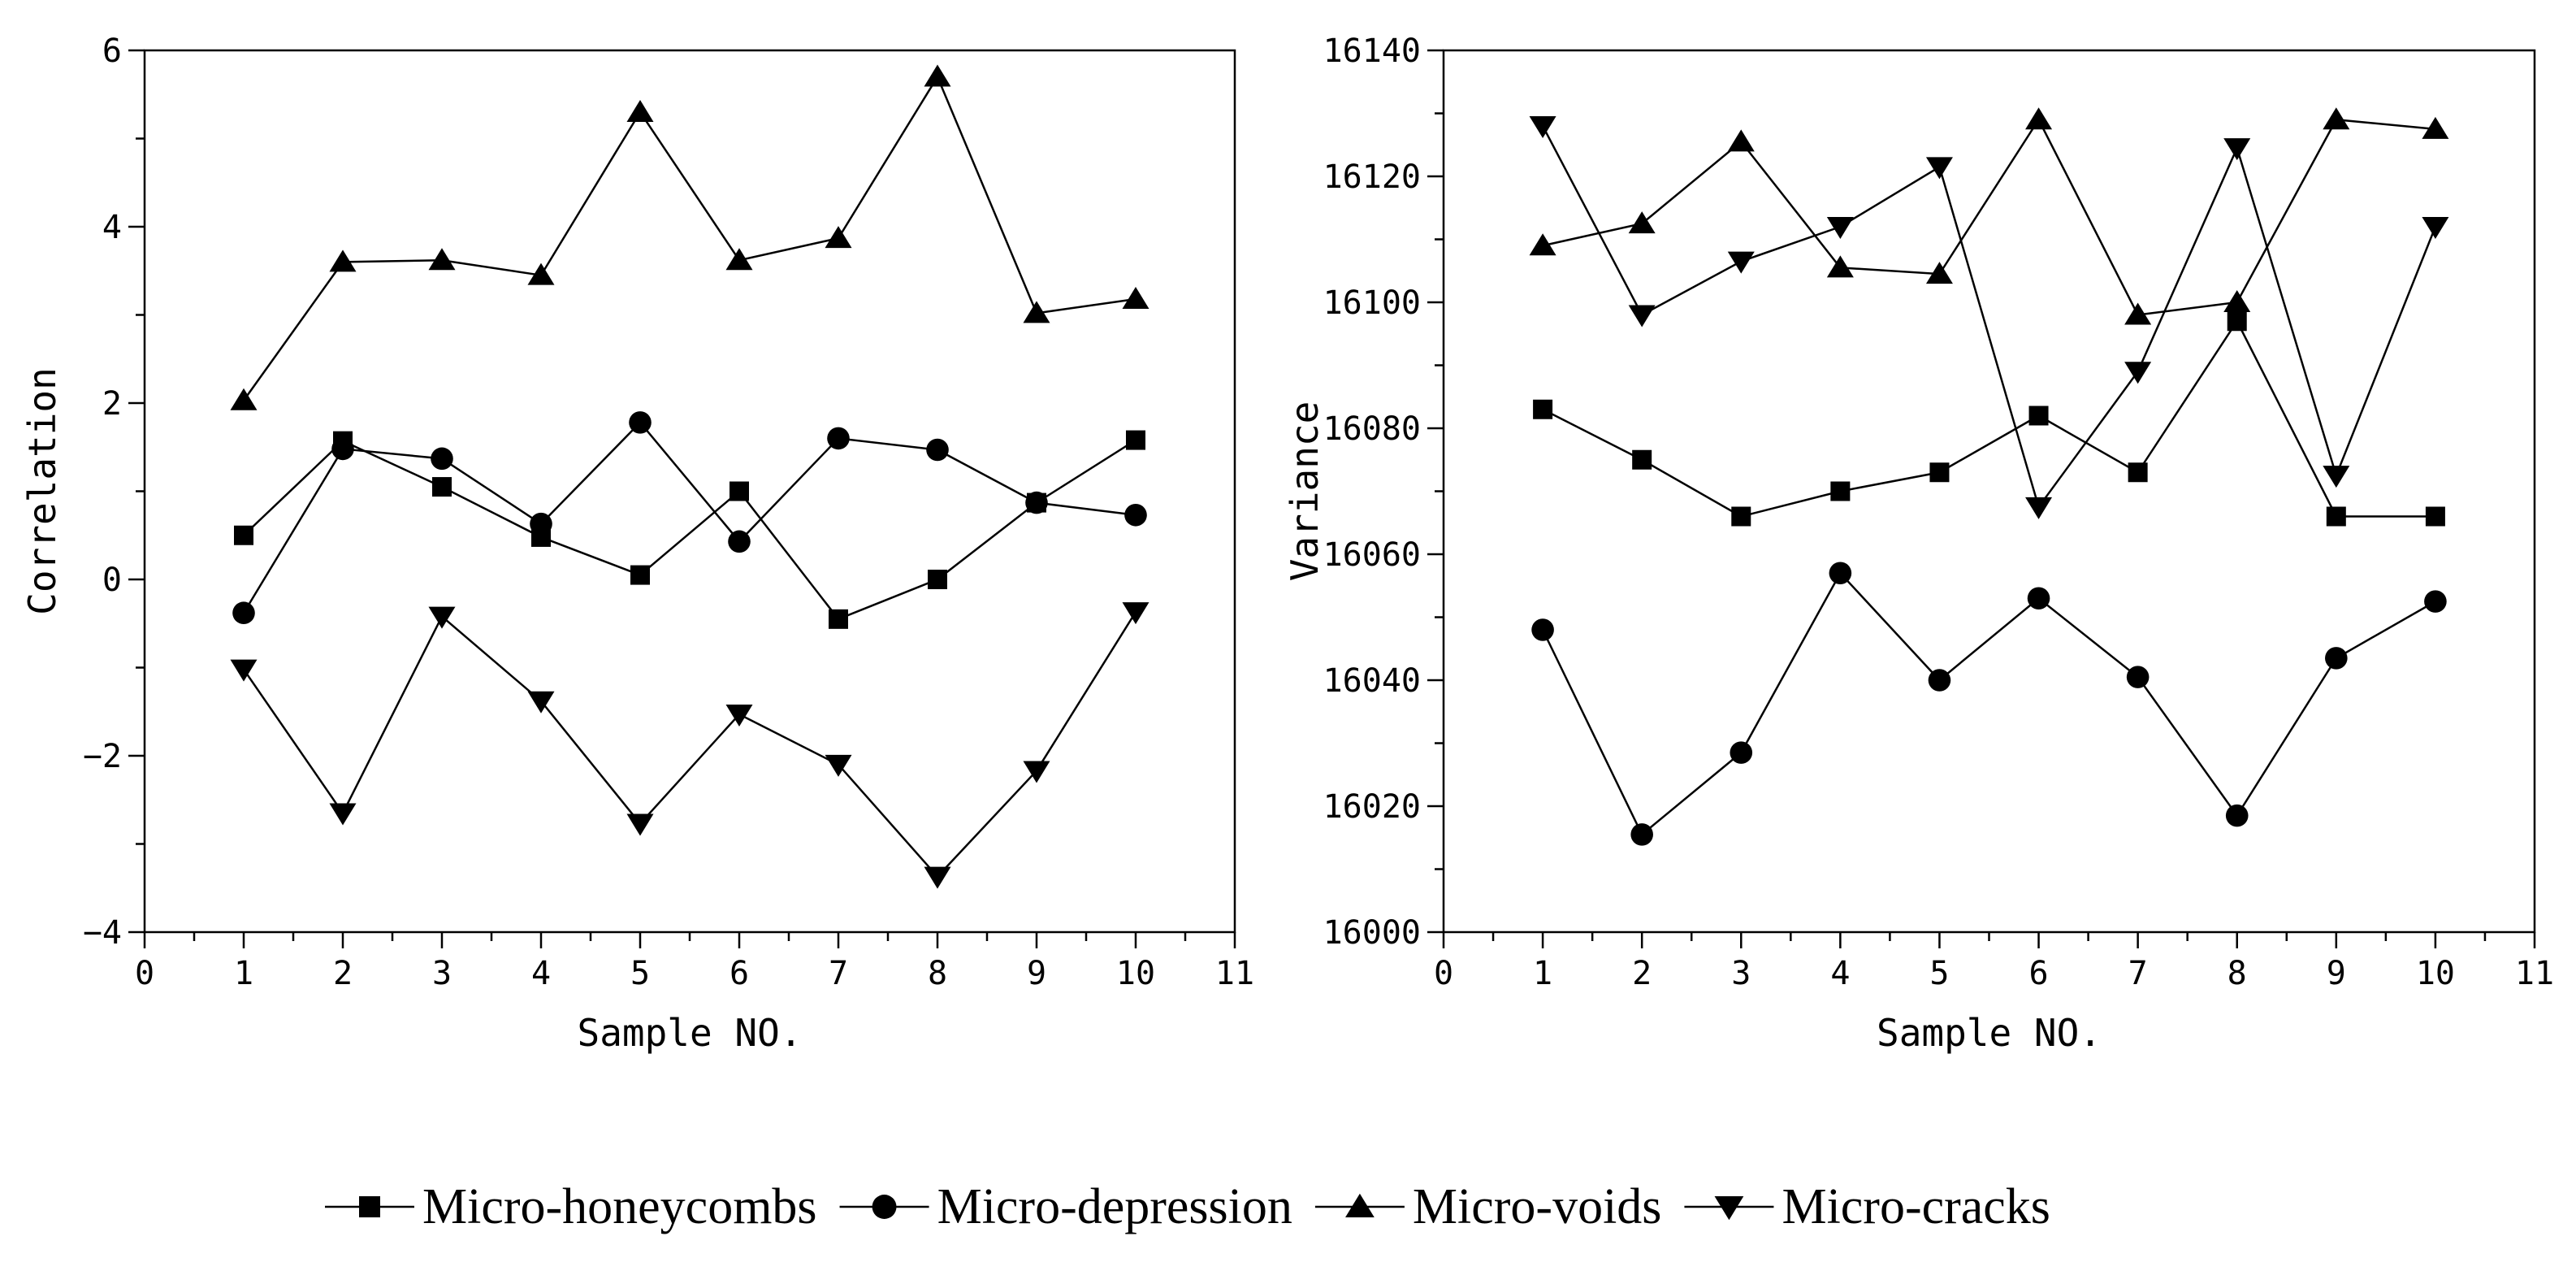 The width and height of the screenshot is (2576, 1284). I want to click on x-axis-label: Sample NO., so click(1989, 1033).